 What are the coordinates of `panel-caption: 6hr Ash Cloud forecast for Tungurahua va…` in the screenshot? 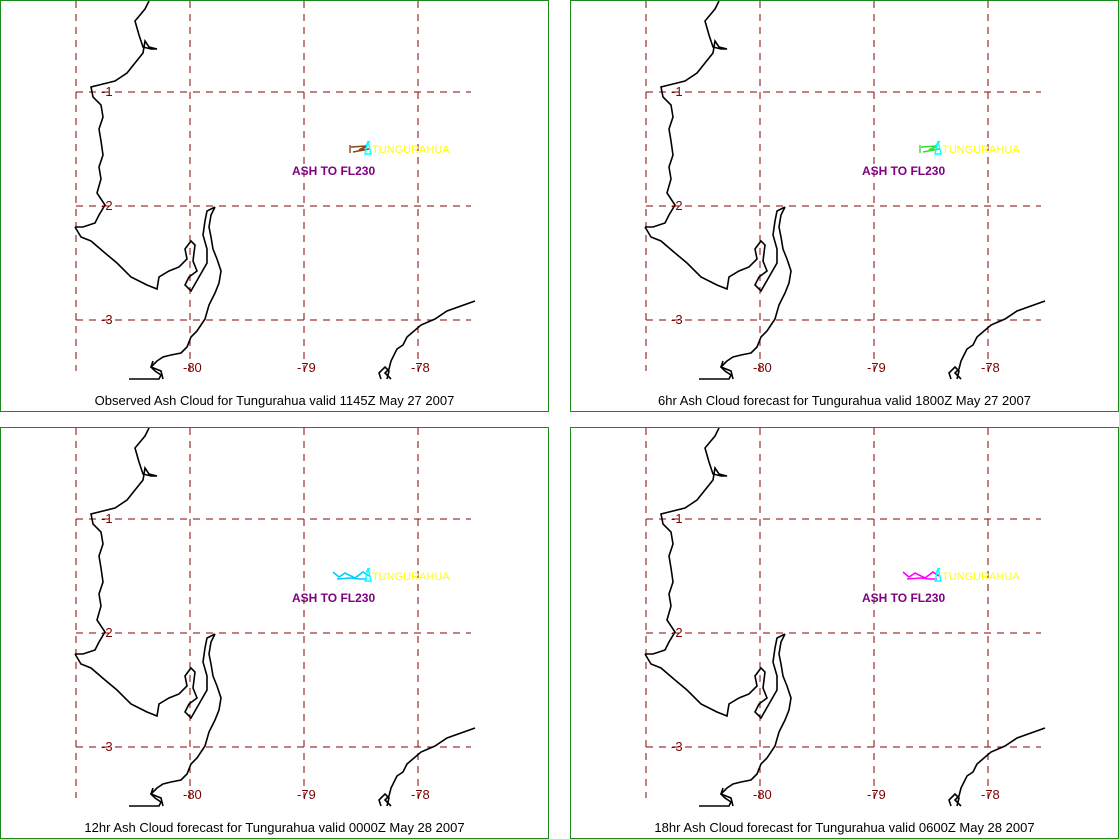 It's located at (844, 400).